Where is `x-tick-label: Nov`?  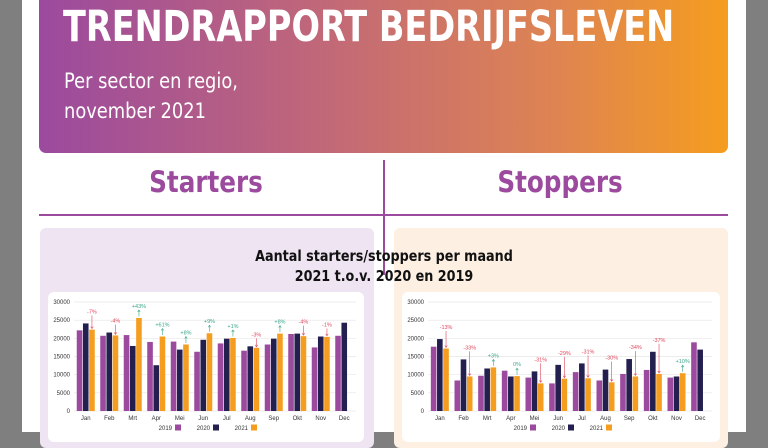 x-tick-label: Nov is located at coordinates (320, 419).